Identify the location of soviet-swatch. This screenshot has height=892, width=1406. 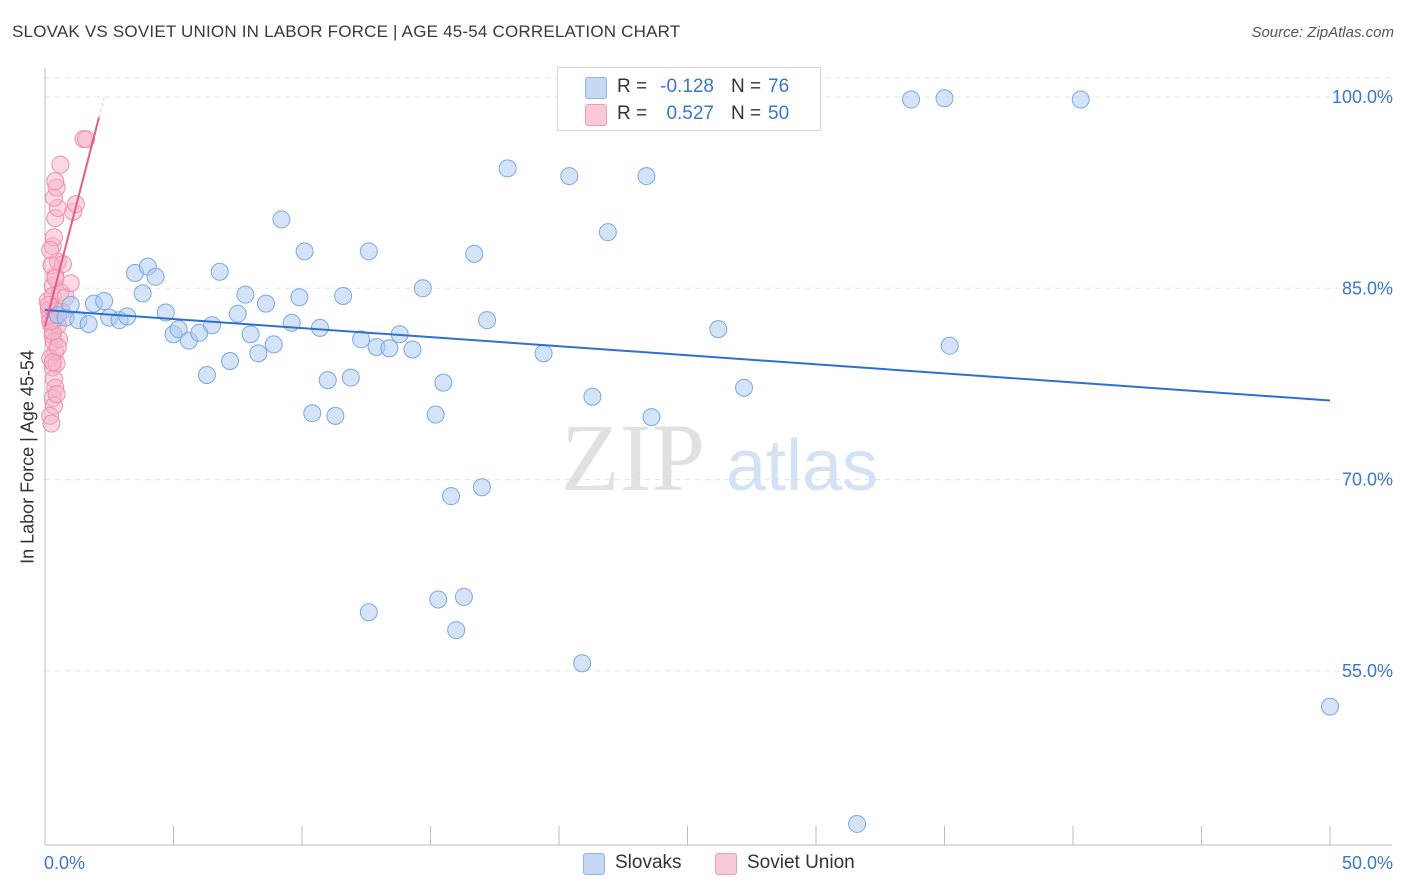
(596, 115).